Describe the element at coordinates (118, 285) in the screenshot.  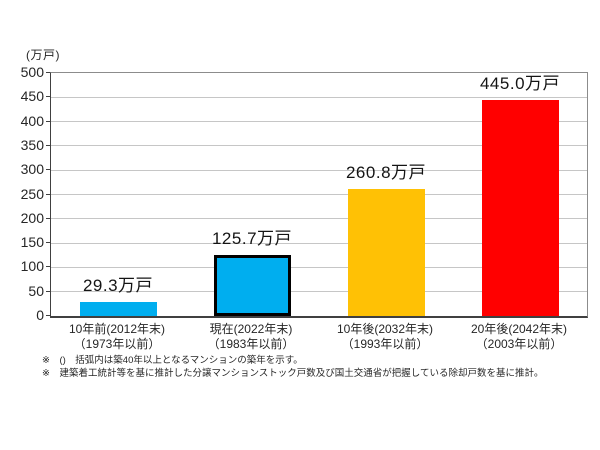
I see `bar-value-label: 29.3万戸` at that location.